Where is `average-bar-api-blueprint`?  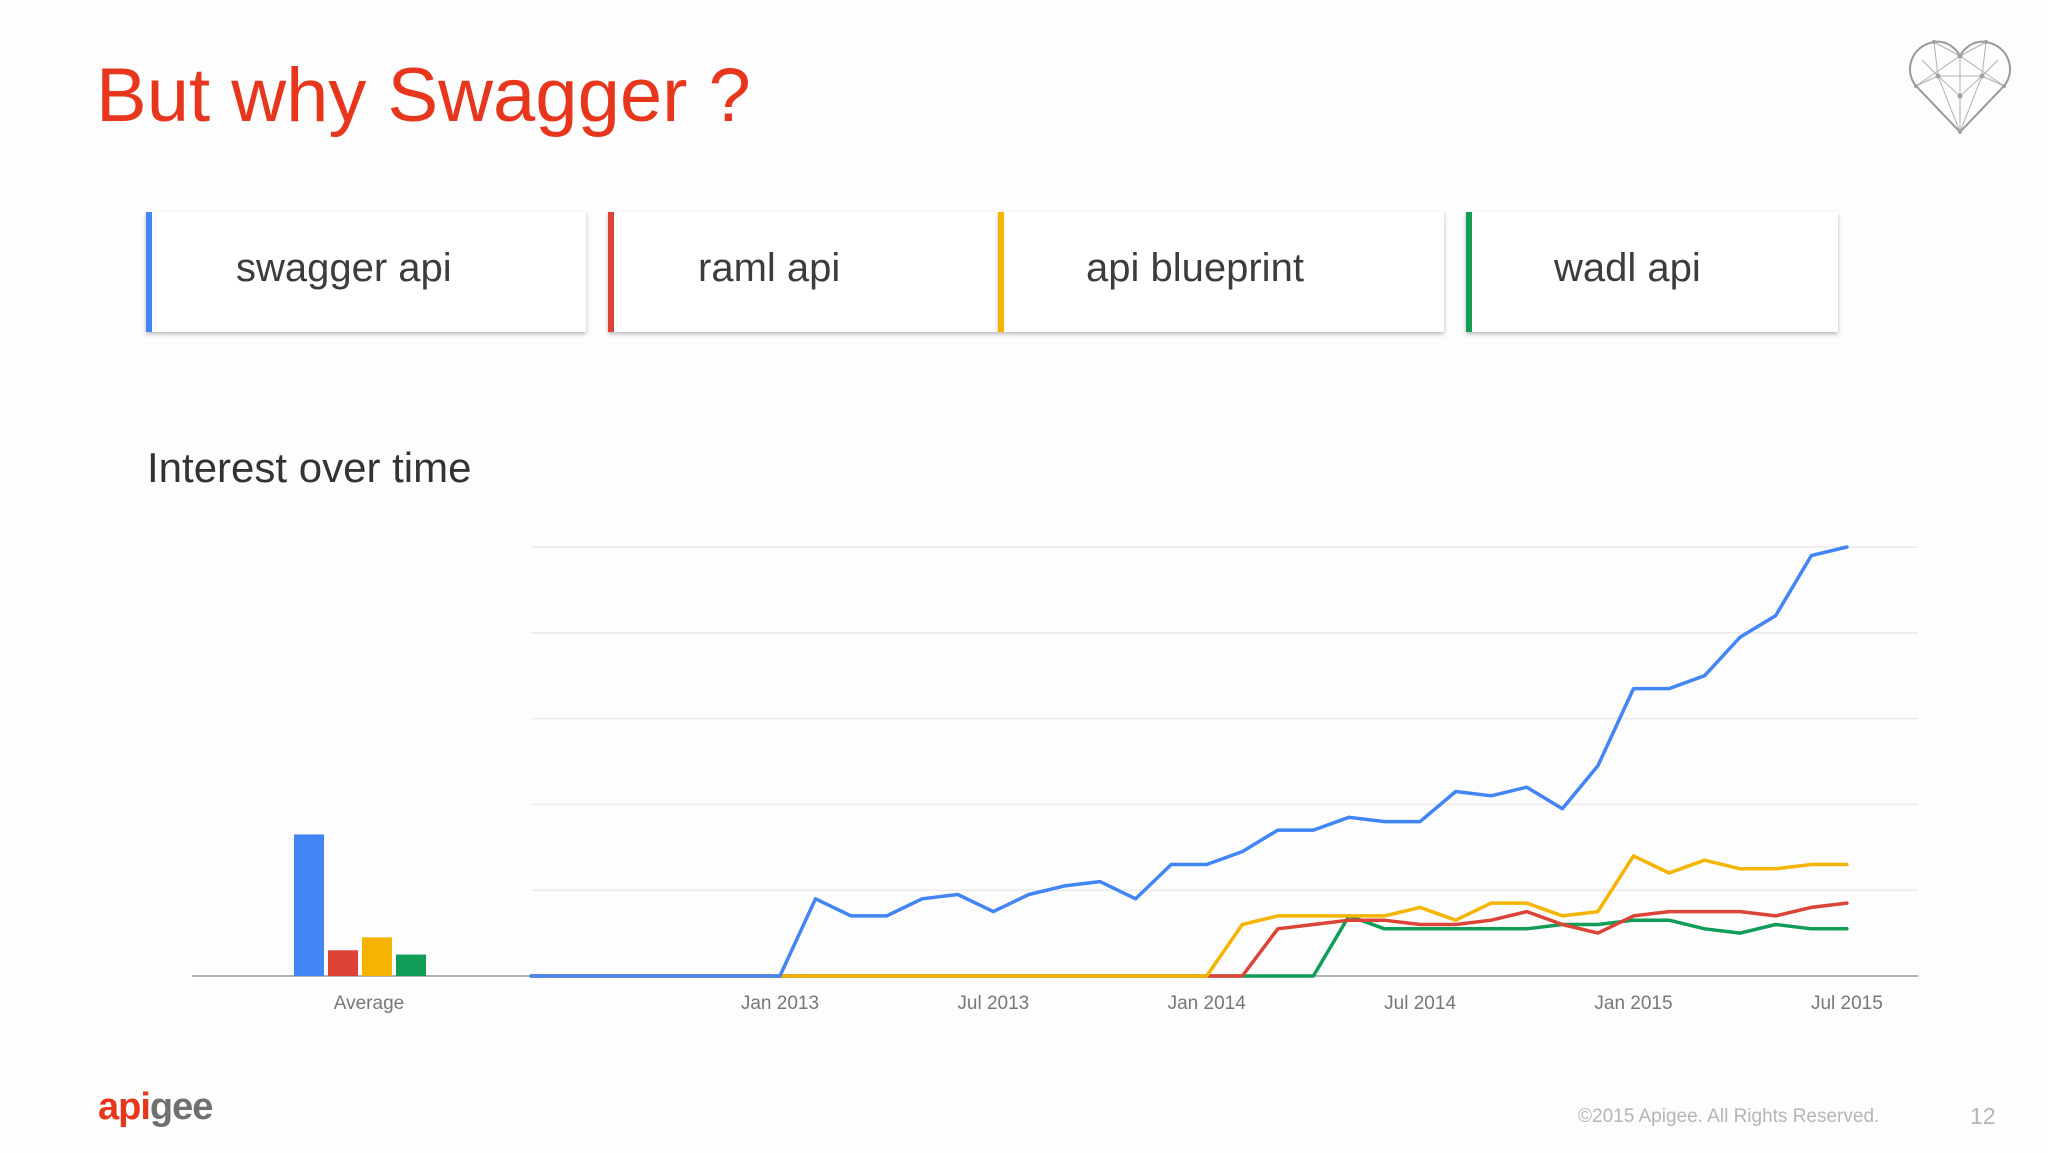
average-bar-api-blueprint is located at coordinates (377, 956).